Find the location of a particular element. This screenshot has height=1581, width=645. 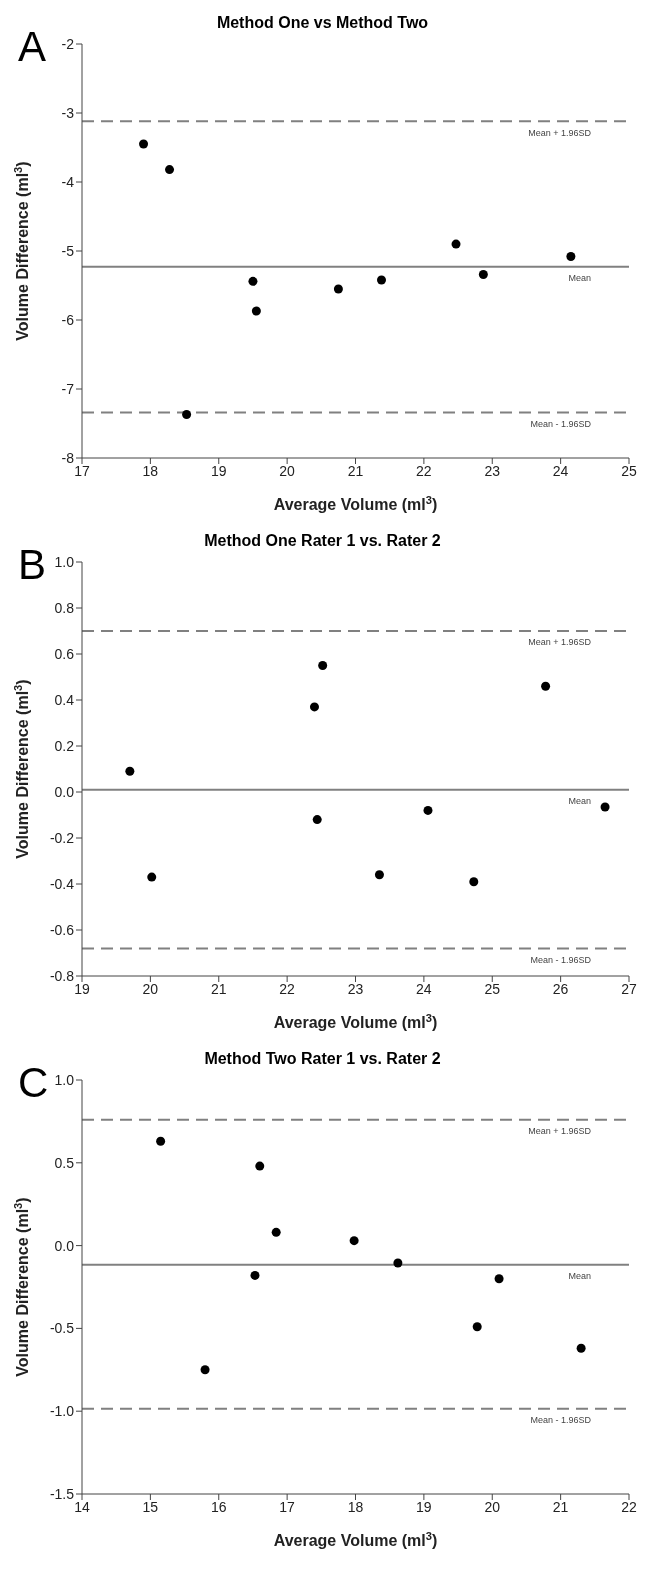

y-tick-label: -1.0 is located at coordinates (62, 1411).